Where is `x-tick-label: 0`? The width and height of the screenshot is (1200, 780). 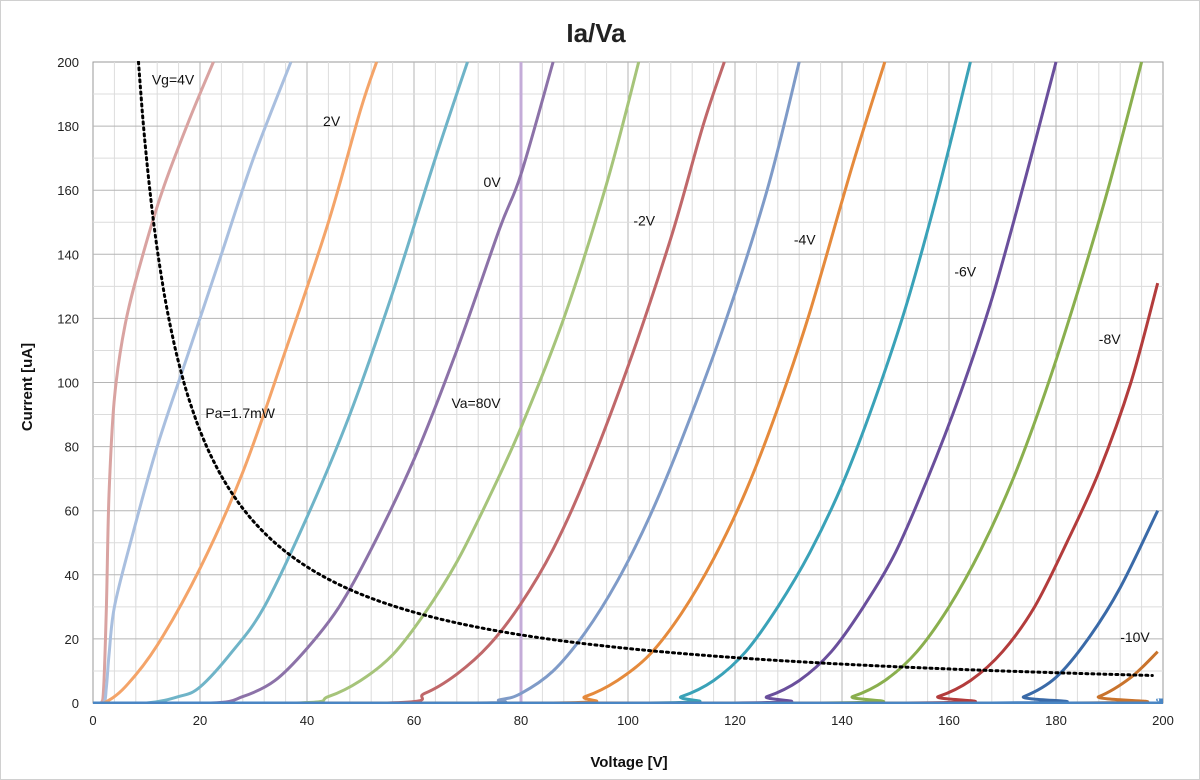 x-tick-label: 0 is located at coordinates (92, 720).